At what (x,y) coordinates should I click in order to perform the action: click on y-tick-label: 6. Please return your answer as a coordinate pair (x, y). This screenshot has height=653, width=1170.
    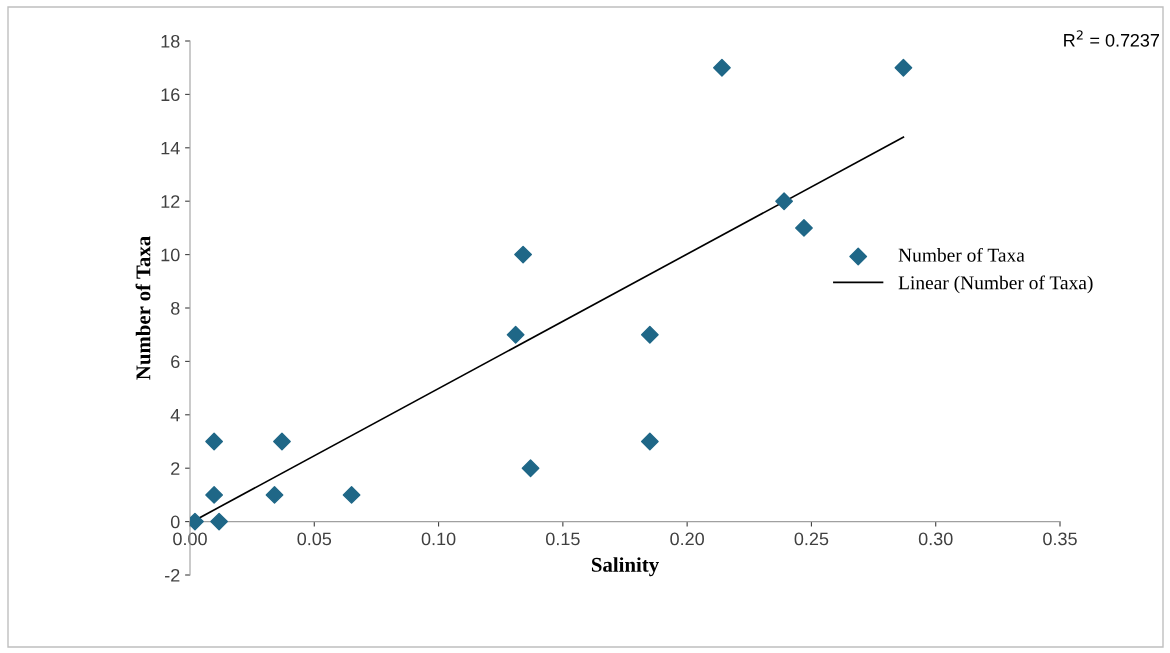
    Looking at the image, I should click on (175, 362).